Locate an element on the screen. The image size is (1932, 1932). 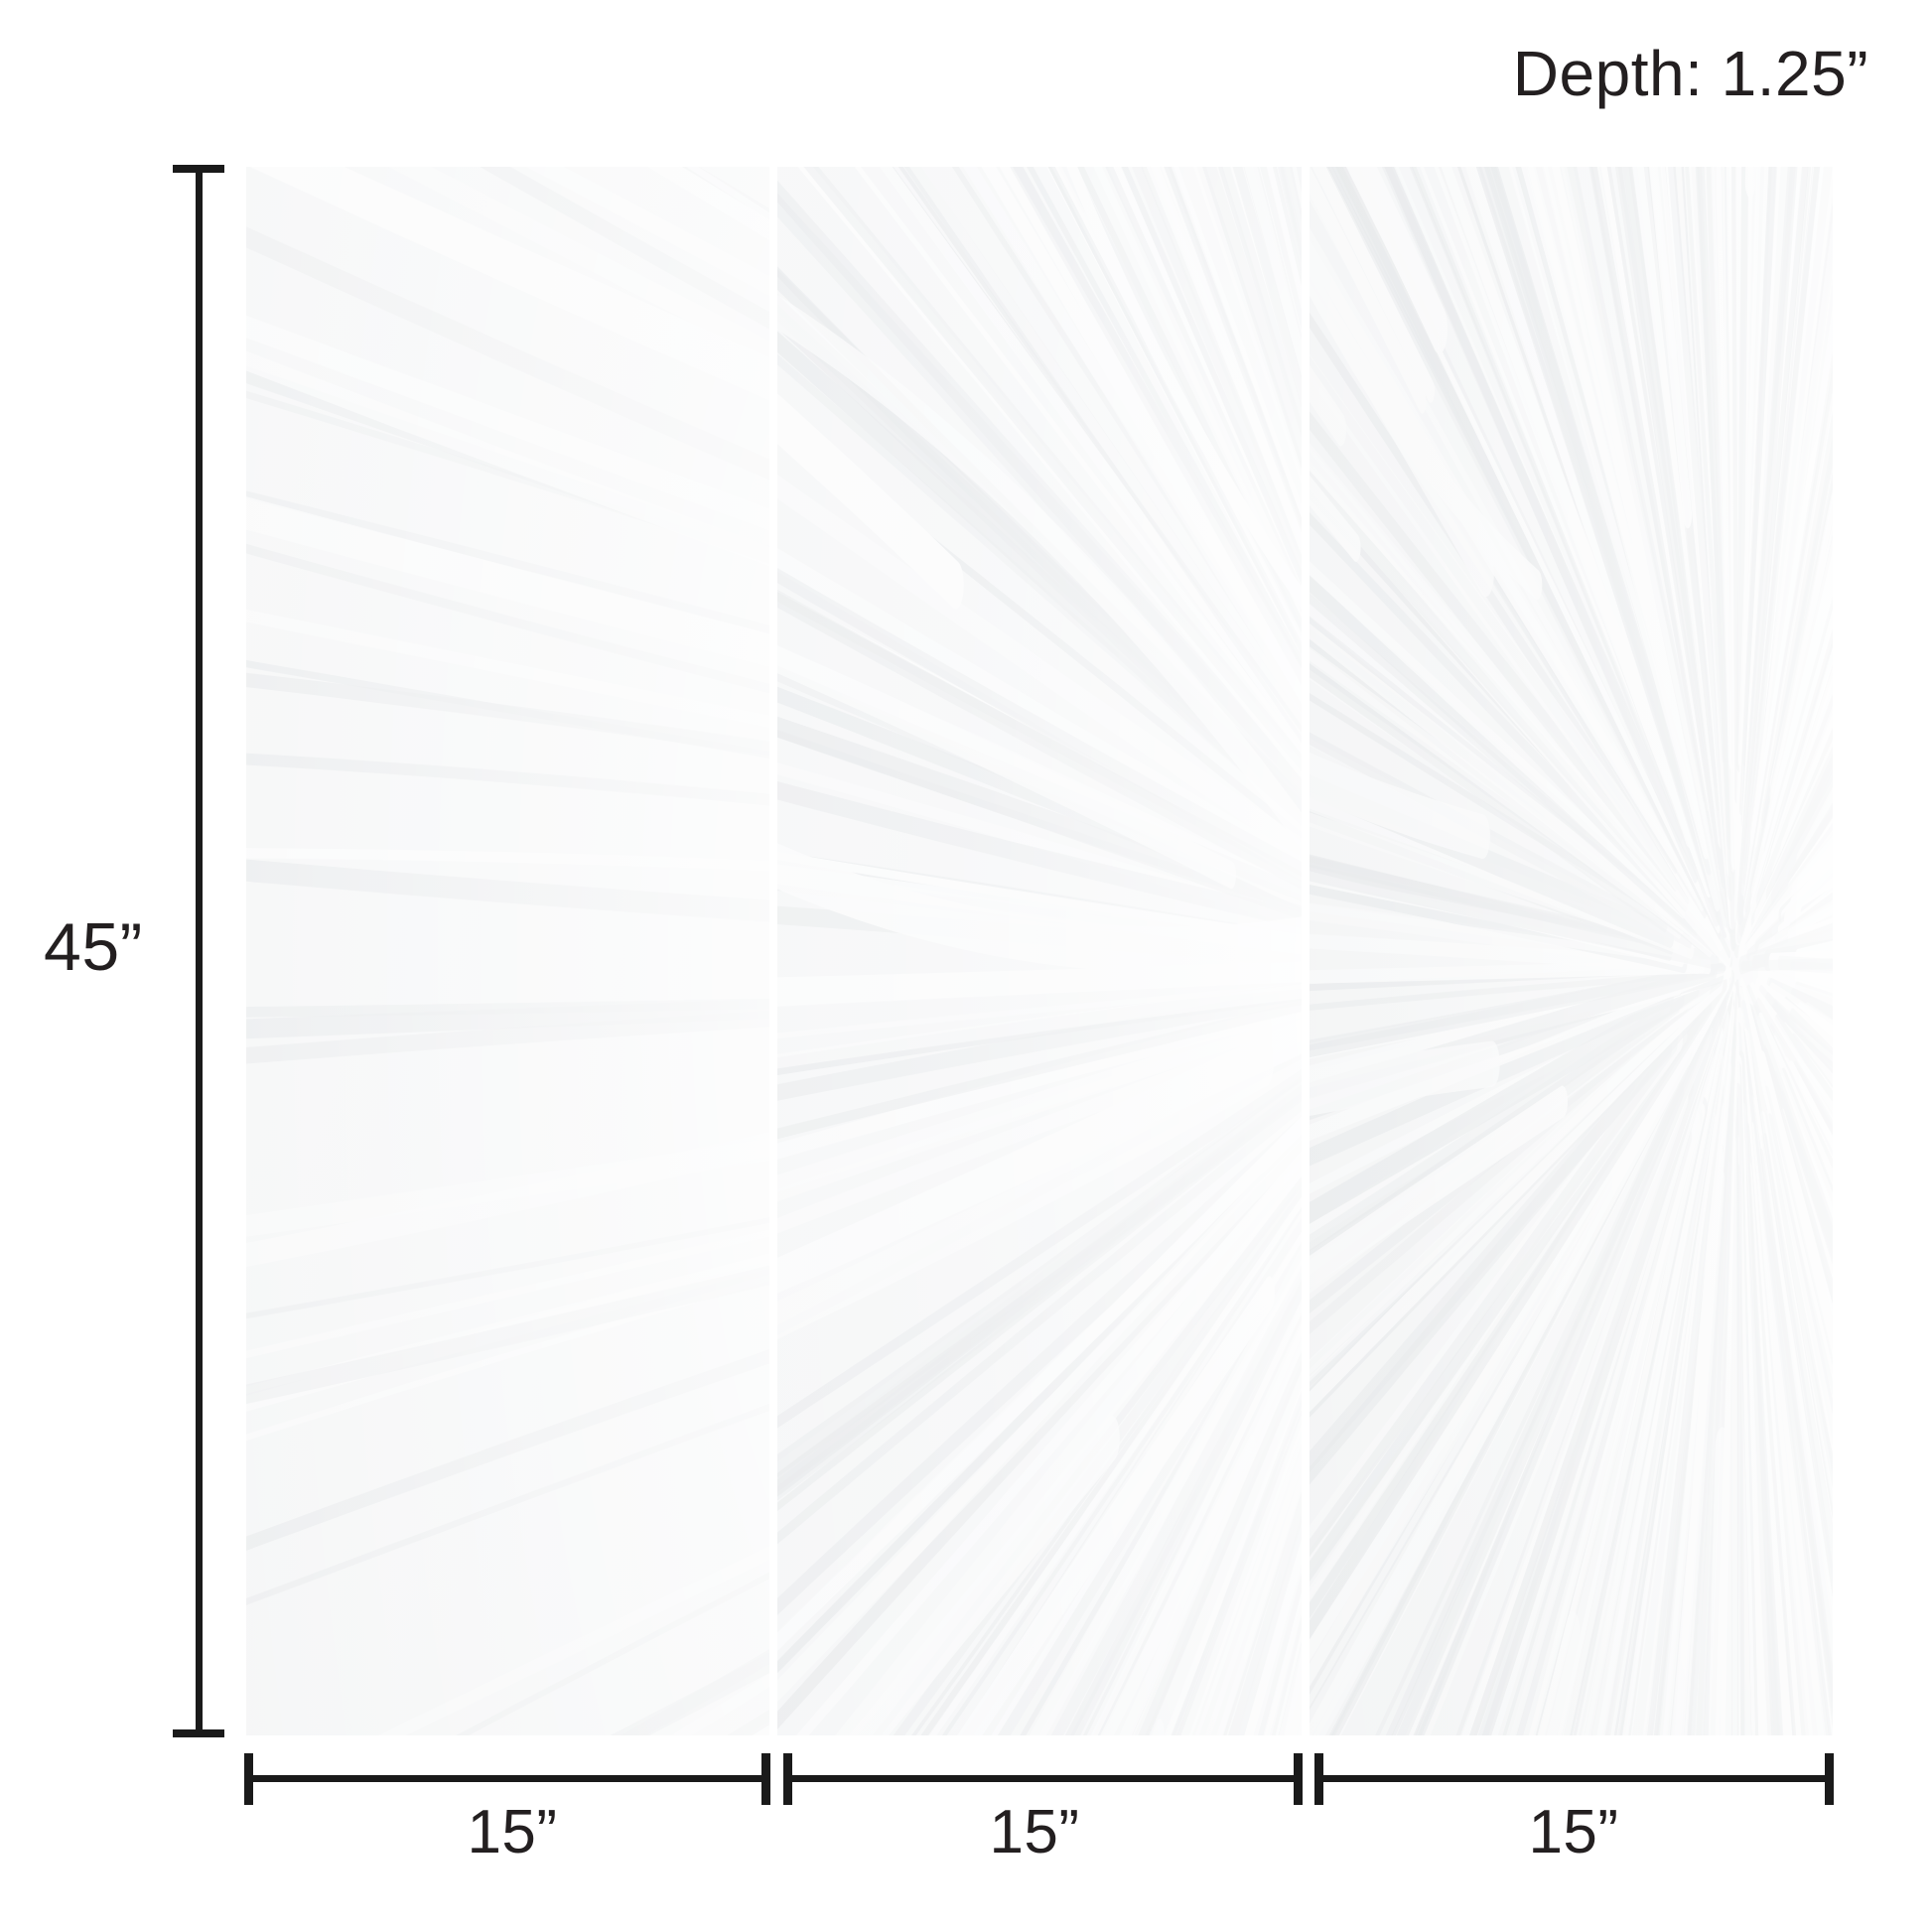
width-dimension-line-left is located at coordinates (507, 1778).